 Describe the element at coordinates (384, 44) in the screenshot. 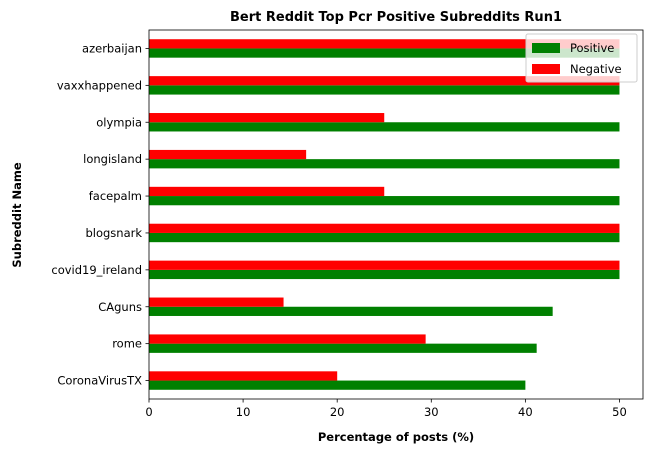

I see `bar-negative-azerbaijan` at that location.